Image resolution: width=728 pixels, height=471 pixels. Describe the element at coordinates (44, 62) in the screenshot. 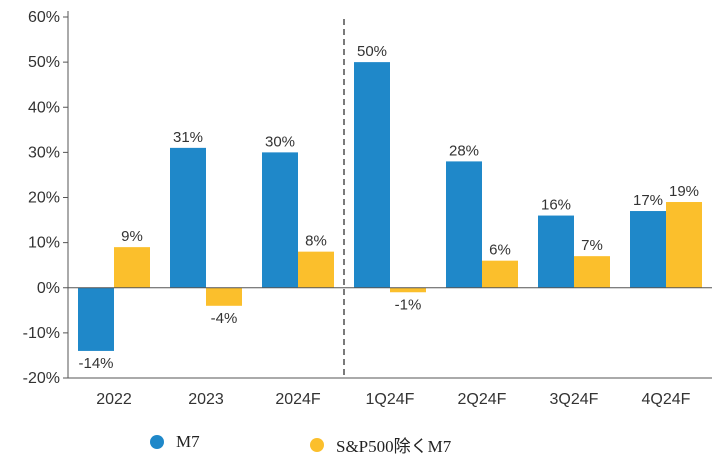

I see `y-tick-label: 50%` at that location.